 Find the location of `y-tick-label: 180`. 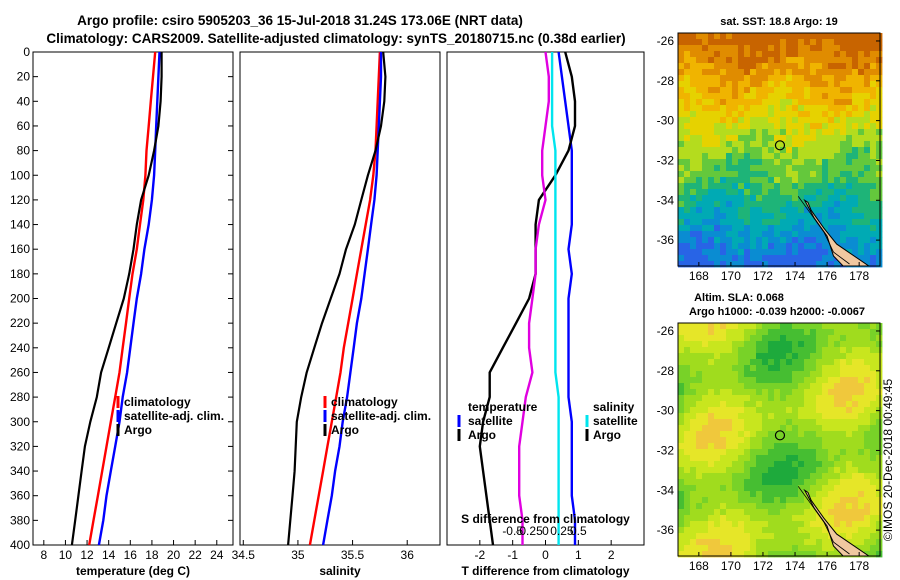

y-tick-label: 180 is located at coordinates (20, 274).